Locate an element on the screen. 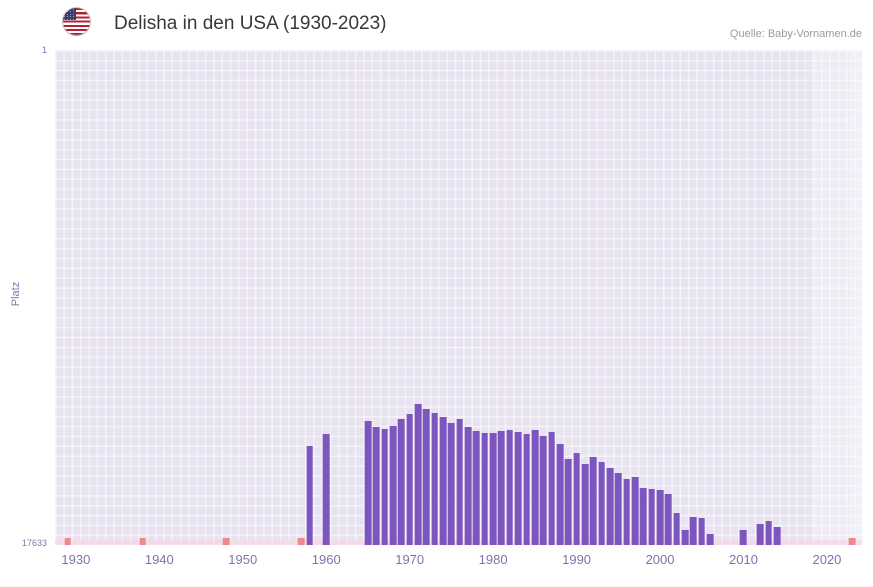 This screenshot has width=873, height=587. x-tick-label: 2010 is located at coordinates (743, 559).